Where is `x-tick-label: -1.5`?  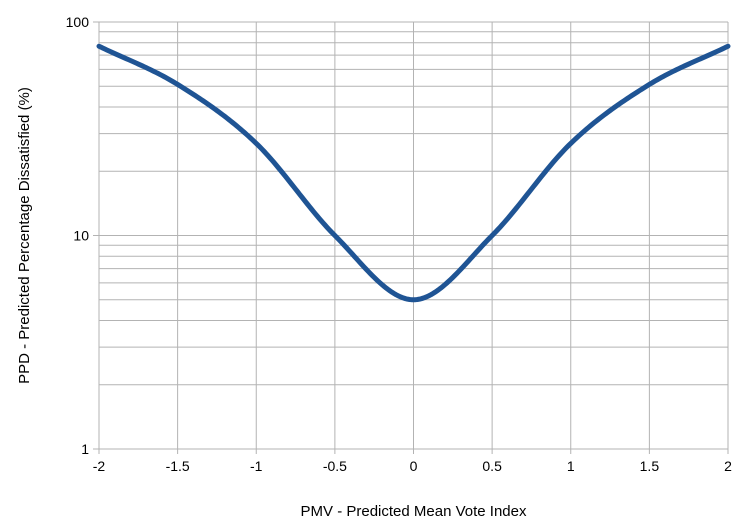
x-tick-label: -1.5 is located at coordinates (178, 466).